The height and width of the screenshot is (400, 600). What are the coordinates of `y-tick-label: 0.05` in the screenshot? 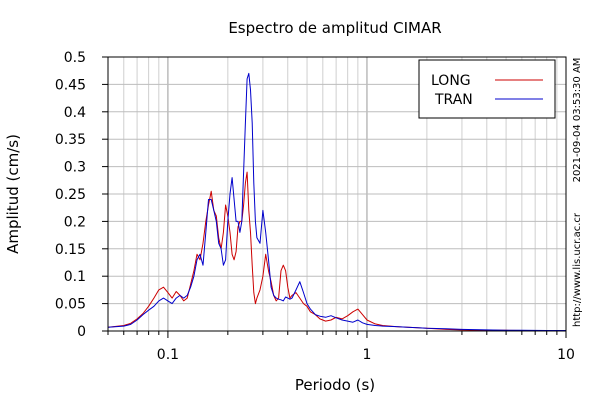 It's located at (70, 305).